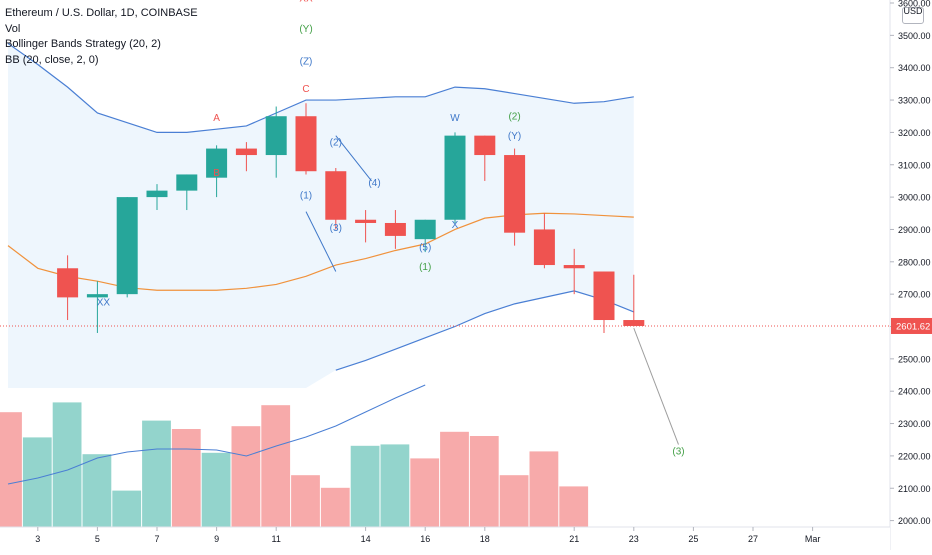 The width and height of the screenshot is (932, 555). I want to click on time-tick-label: 14, so click(366, 539).